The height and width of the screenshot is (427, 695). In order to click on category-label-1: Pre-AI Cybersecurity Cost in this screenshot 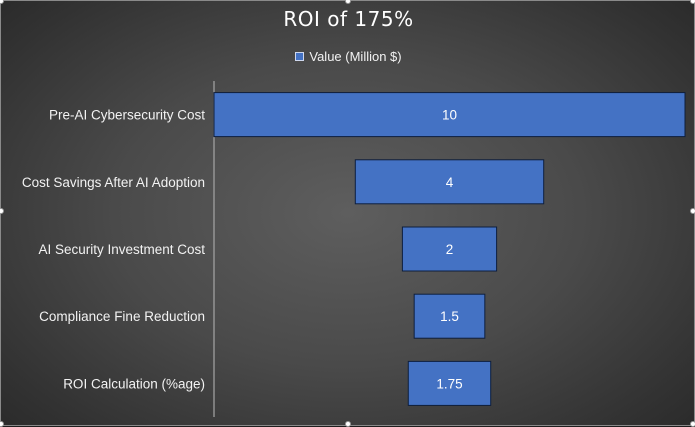, I will do `click(127, 115)`.